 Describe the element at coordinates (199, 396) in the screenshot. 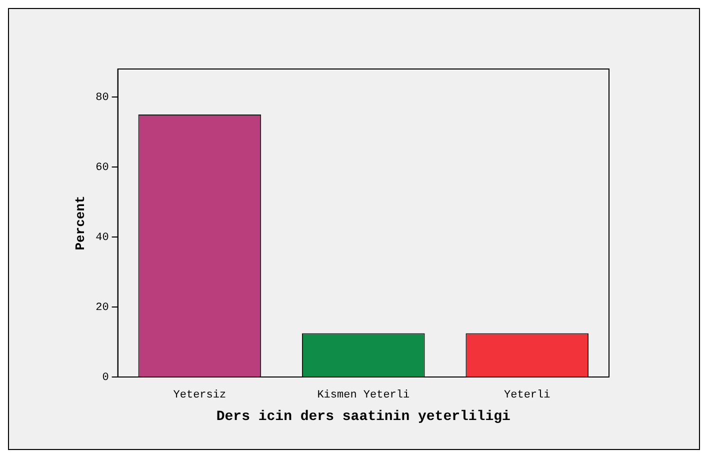

I see `x-tick-label: Yetersiz` at that location.